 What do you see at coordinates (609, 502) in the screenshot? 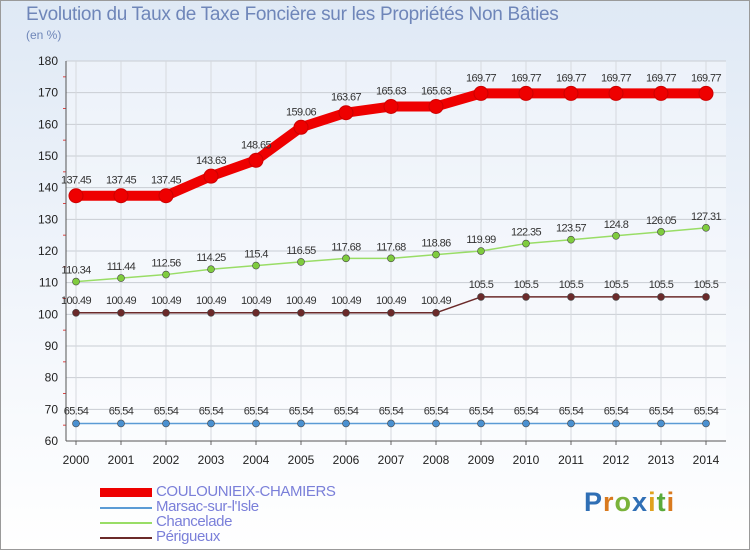
I see `logo-letter: r` at bounding box center [609, 502].